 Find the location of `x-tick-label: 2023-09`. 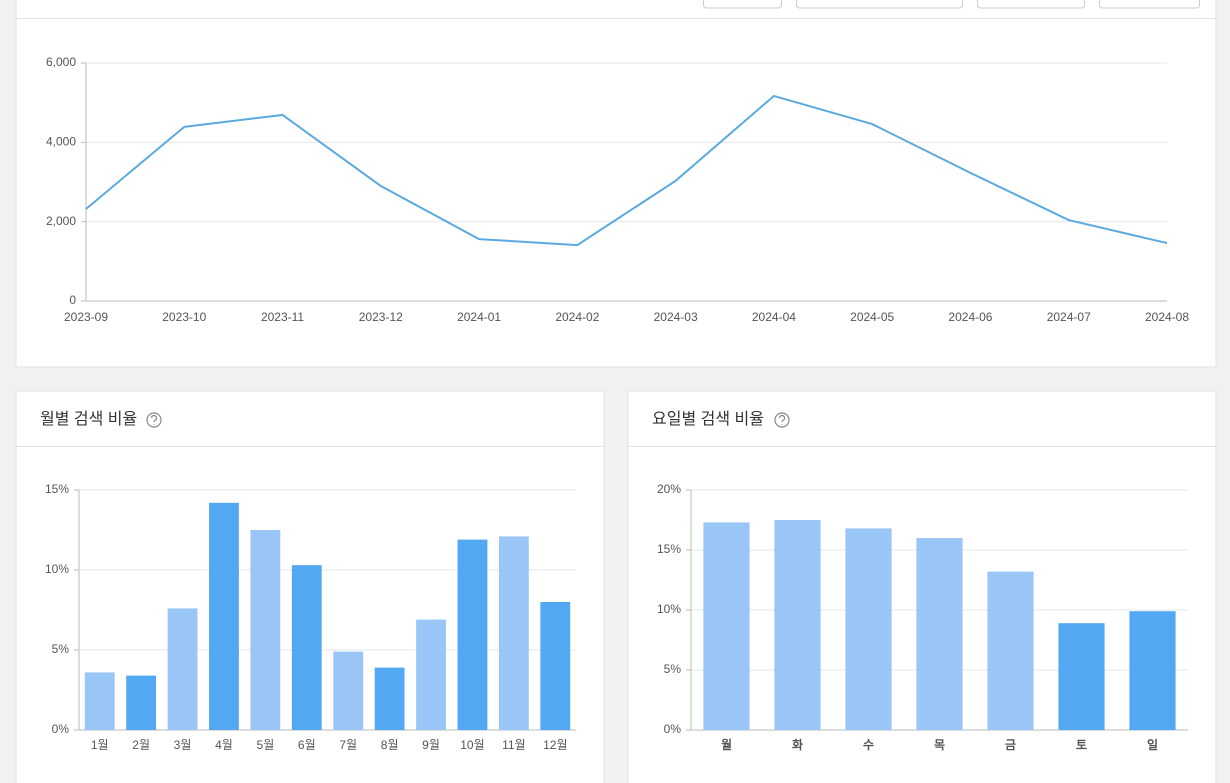

x-tick-label: 2023-09 is located at coordinates (86, 317).